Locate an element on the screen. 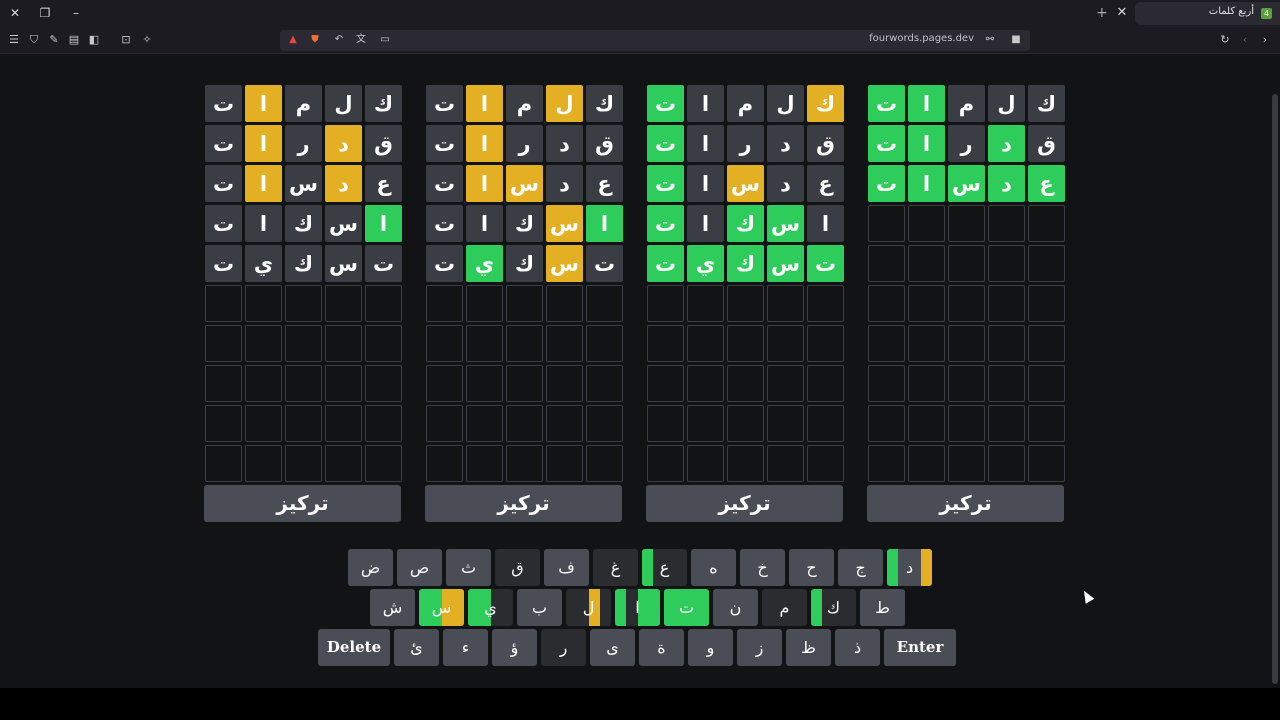 This screenshot has height=720, width=1280. letter-key: ض is located at coordinates (370, 567).